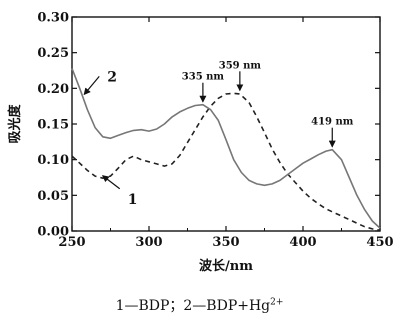 The image size is (399, 321). Describe the element at coordinates (226, 266) in the screenshot. I see `x-axis-title: 波长/nm` at that location.